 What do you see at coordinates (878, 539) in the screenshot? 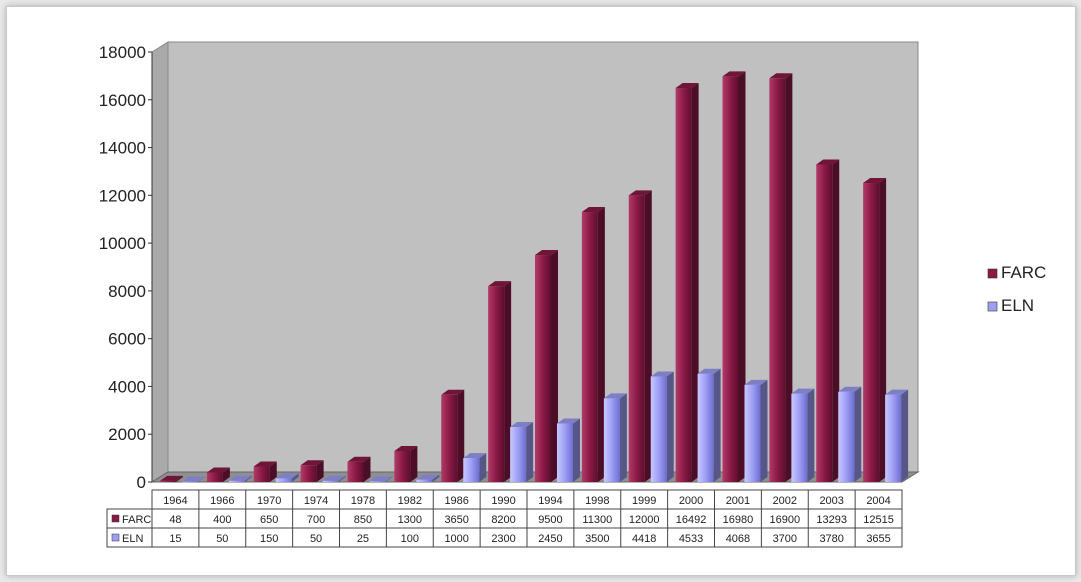
I see `table-cell-eln: 3655` at bounding box center [878, 539].